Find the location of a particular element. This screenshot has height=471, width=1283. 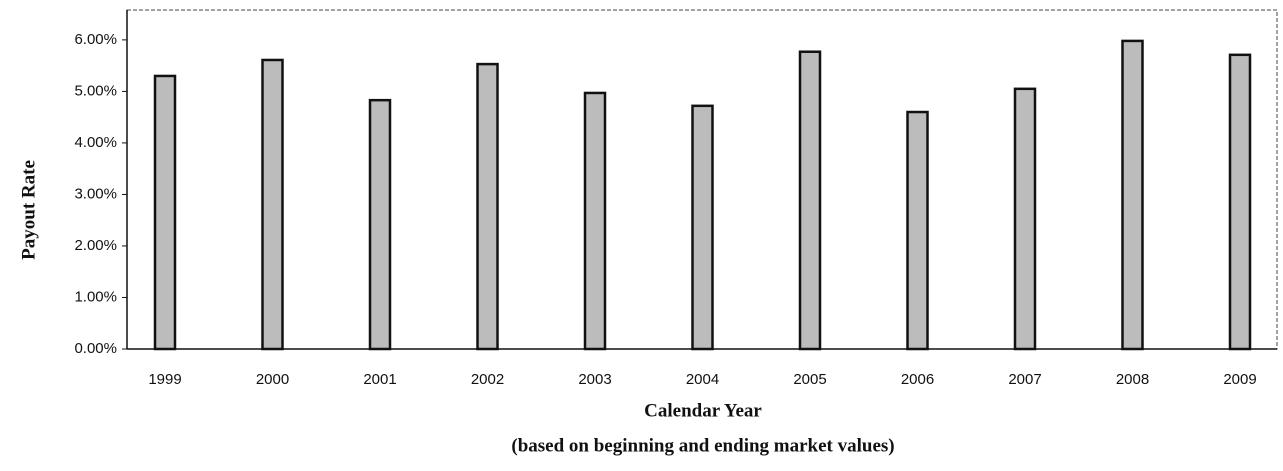

y-tick-label: 2.00% is located at coordinates (95, 245).